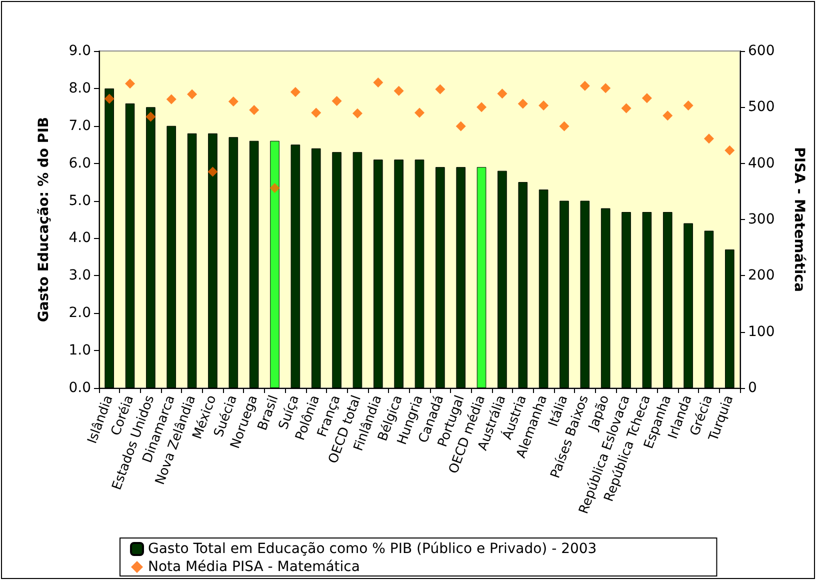  Describe the element at coordinates (761, 51) in the screenshot. I see `y2-tick-label: 600` at that location.